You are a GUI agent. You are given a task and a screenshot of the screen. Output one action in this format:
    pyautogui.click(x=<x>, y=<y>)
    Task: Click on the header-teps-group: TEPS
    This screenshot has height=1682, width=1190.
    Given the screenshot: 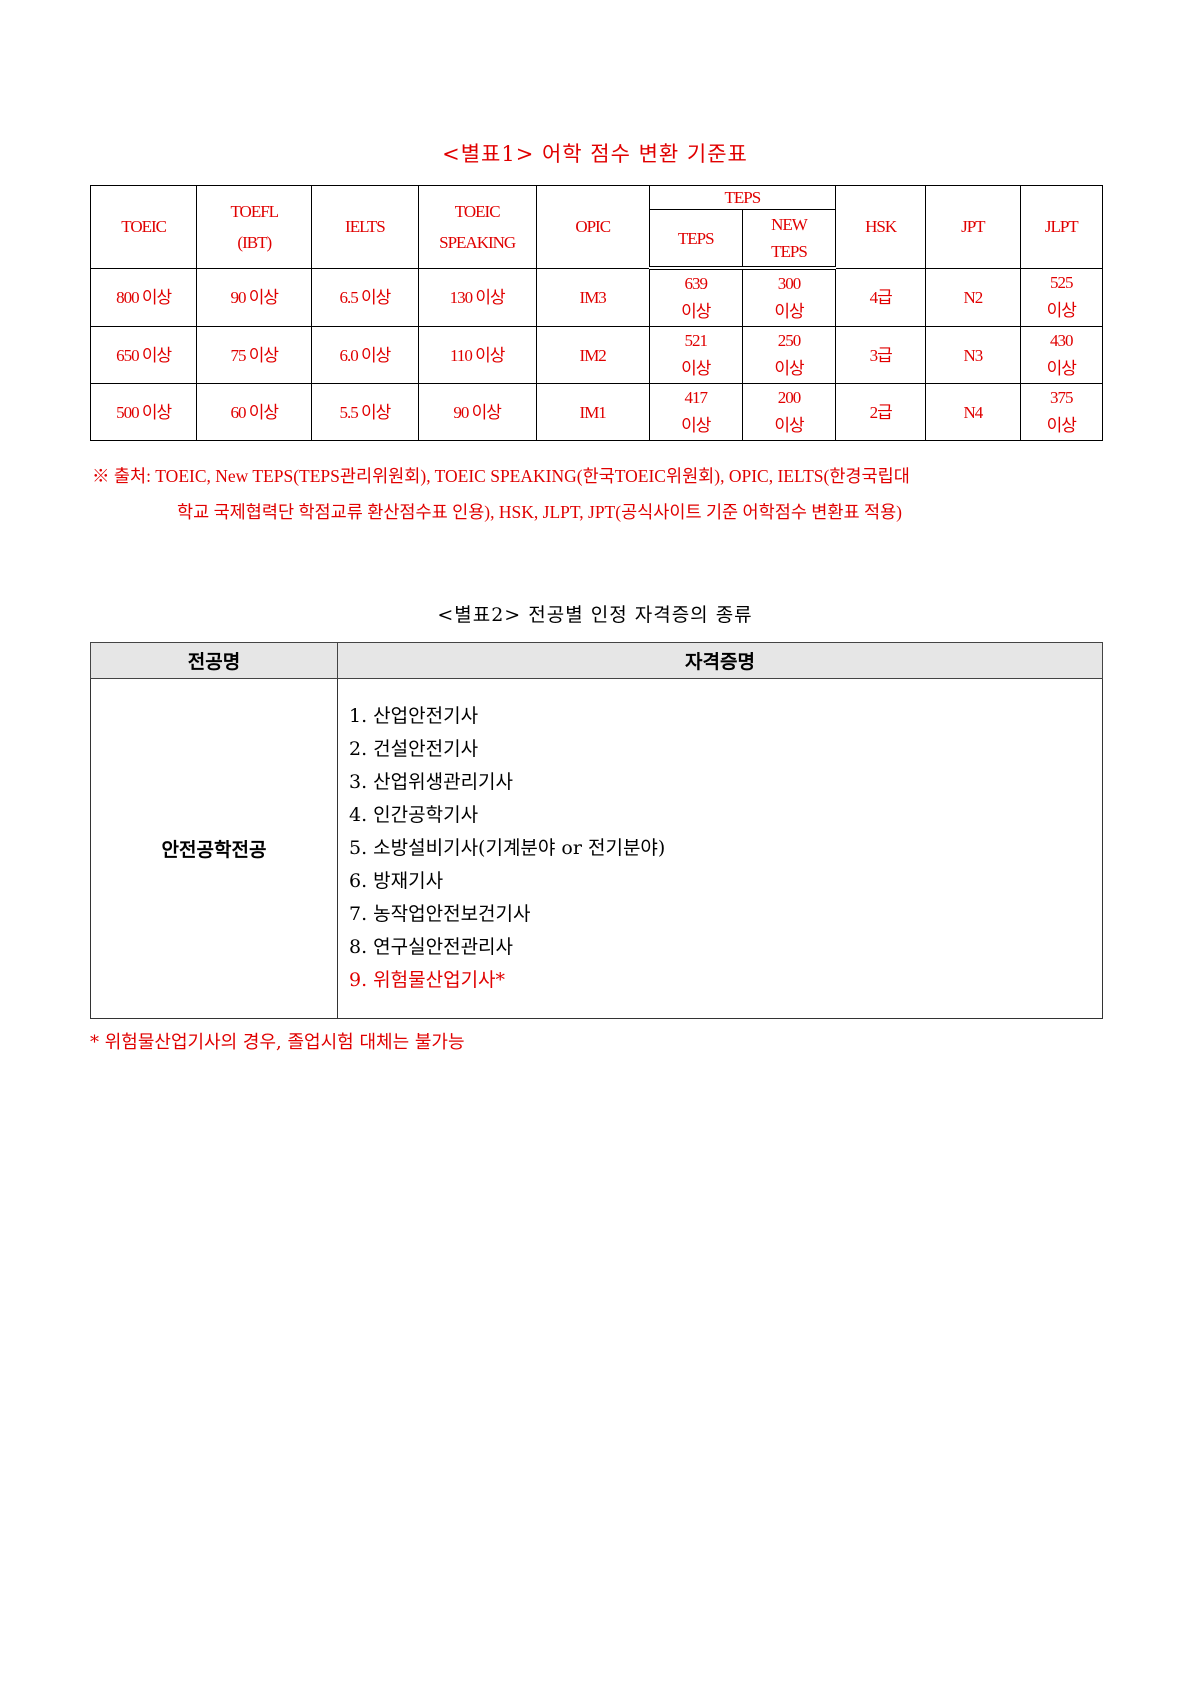 What is the action you would take?
    pyautogui.click(x=742, y=197)
    